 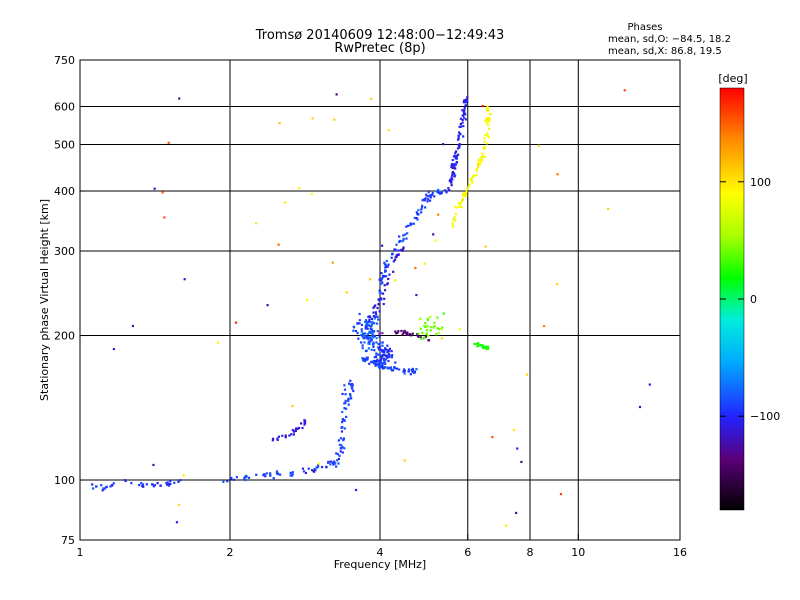 What do you see at coordinates (64, 145) in the screenshot?
I see `y-tick-label: 500` at bounding box center [64, 145].